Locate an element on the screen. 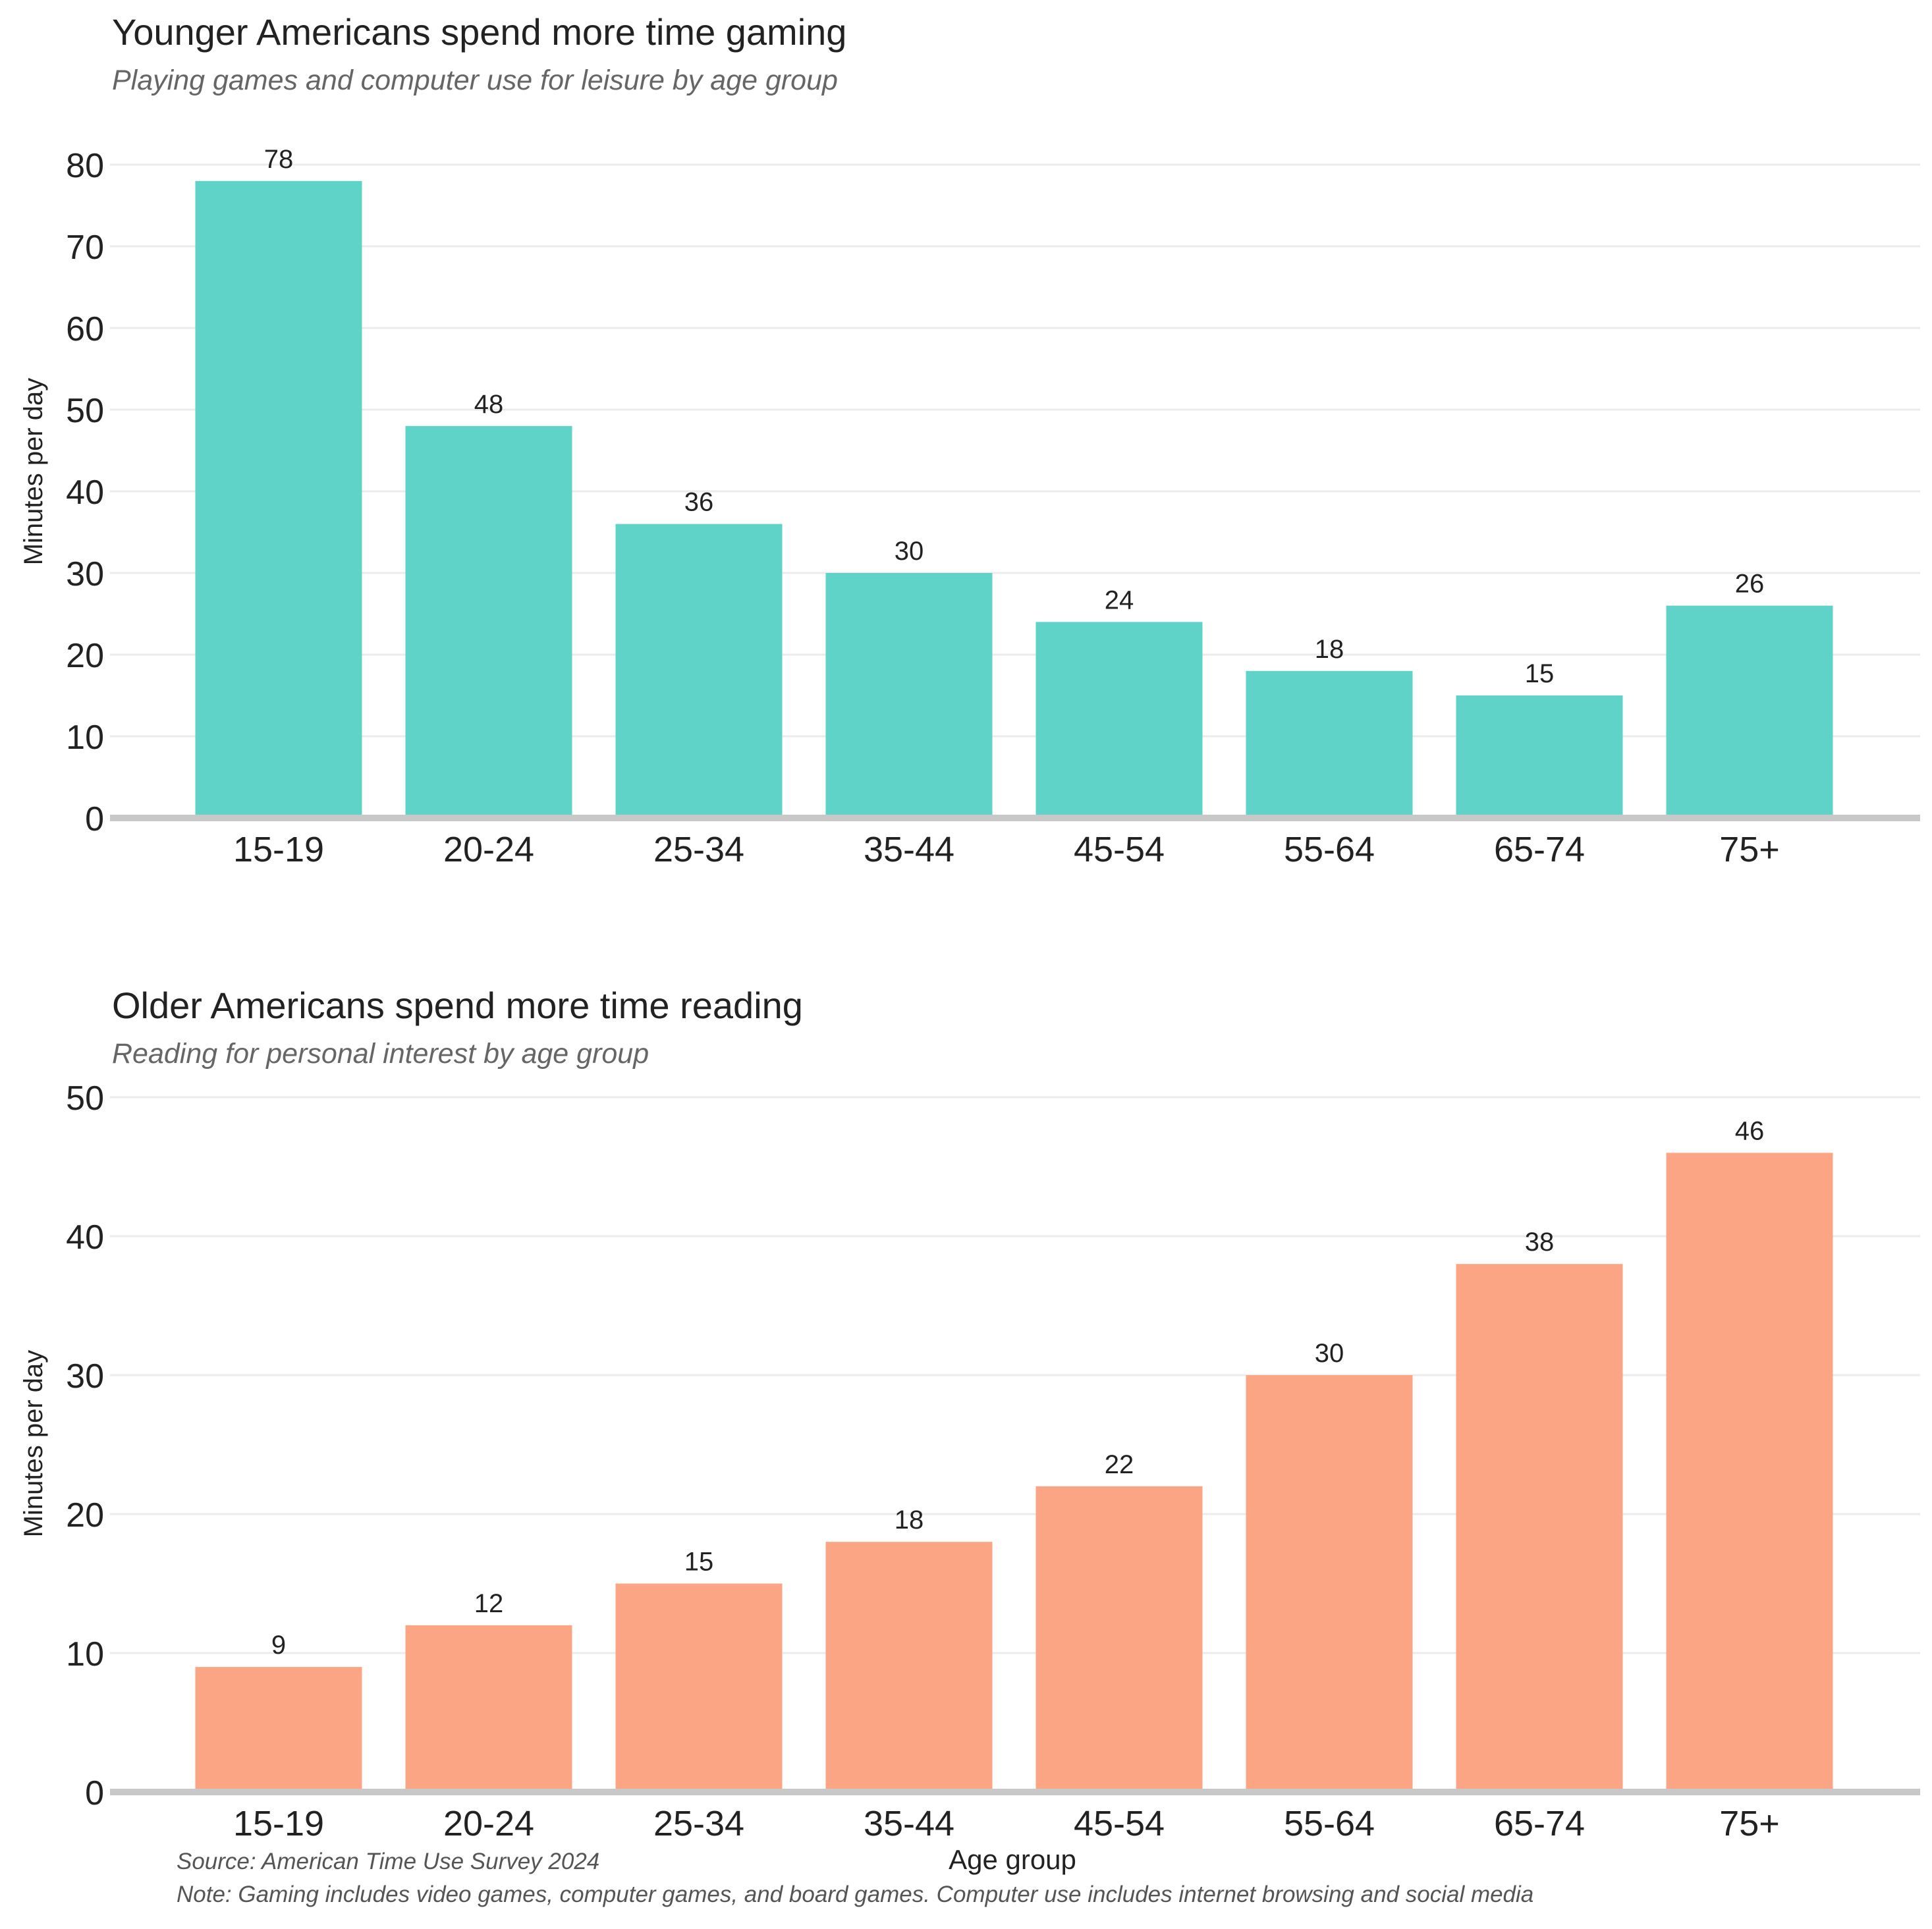 Image resolution: width=1932 pixels, height=1929 pixels. gaming-y-tick-label: 20 is located at coordinates (85, 656).